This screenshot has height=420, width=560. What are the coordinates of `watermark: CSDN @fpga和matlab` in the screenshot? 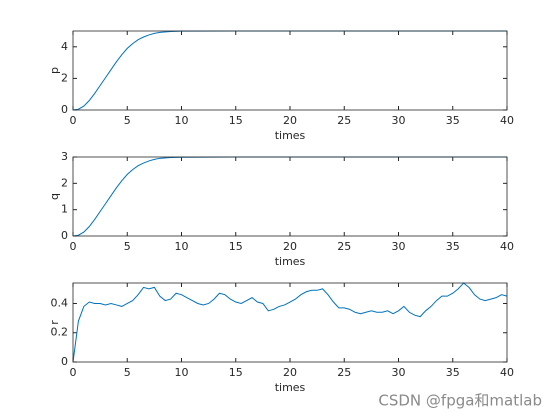 It's located at (460, 401).